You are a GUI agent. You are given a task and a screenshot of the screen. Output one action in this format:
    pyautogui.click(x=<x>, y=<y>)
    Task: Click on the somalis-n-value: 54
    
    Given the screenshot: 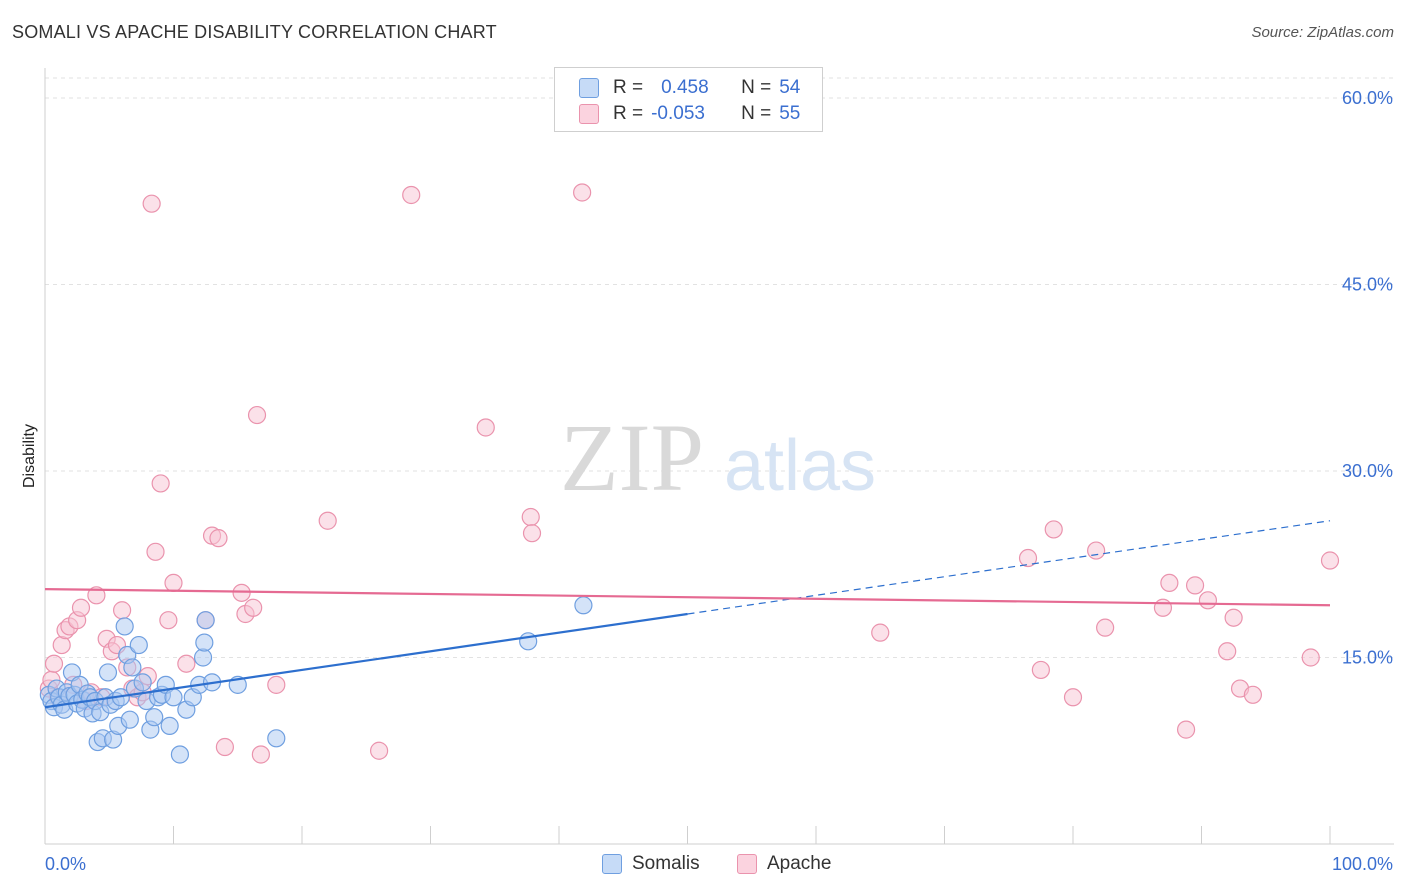 What is the action you would take?
    pyautogui.click(x=790, y=87)
    